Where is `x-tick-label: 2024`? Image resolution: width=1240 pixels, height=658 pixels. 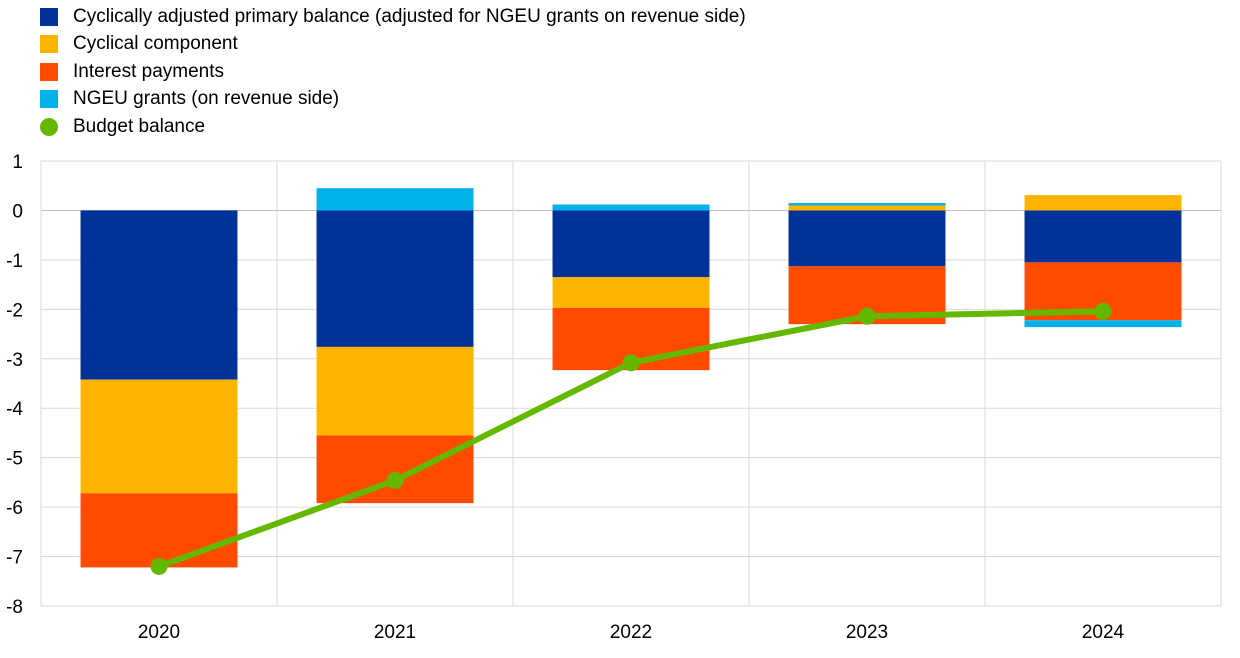
x-tick-label: 2024 is located at coordinates (1103, 632).